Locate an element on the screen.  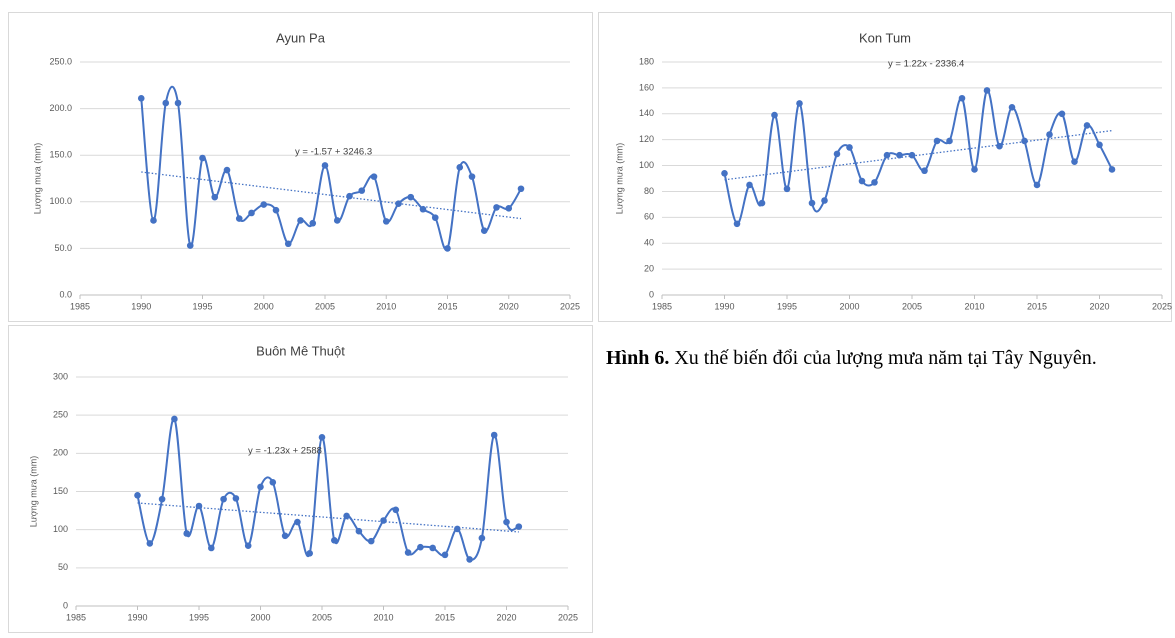
trend-line is located at coordinates (918, 155).